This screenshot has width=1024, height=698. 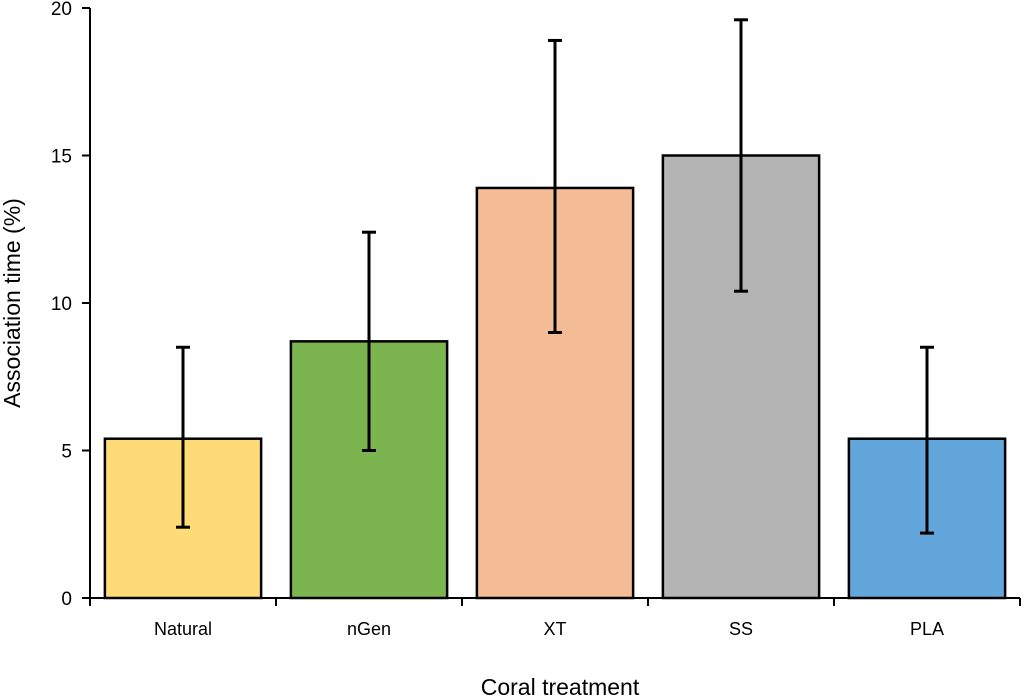 What do you see at coordinates (555, 618) in the screenshot?
I see `x-ticks: Natural nGen XT SS PLA` at bounding box center [555, 618].